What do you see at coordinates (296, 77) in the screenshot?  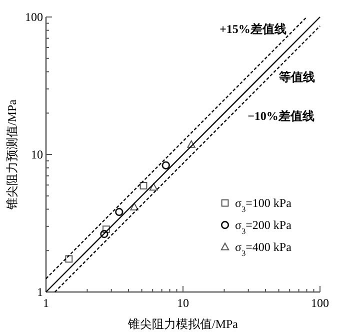 I see `annotation: 等值线` at bounding box center [296, 77].